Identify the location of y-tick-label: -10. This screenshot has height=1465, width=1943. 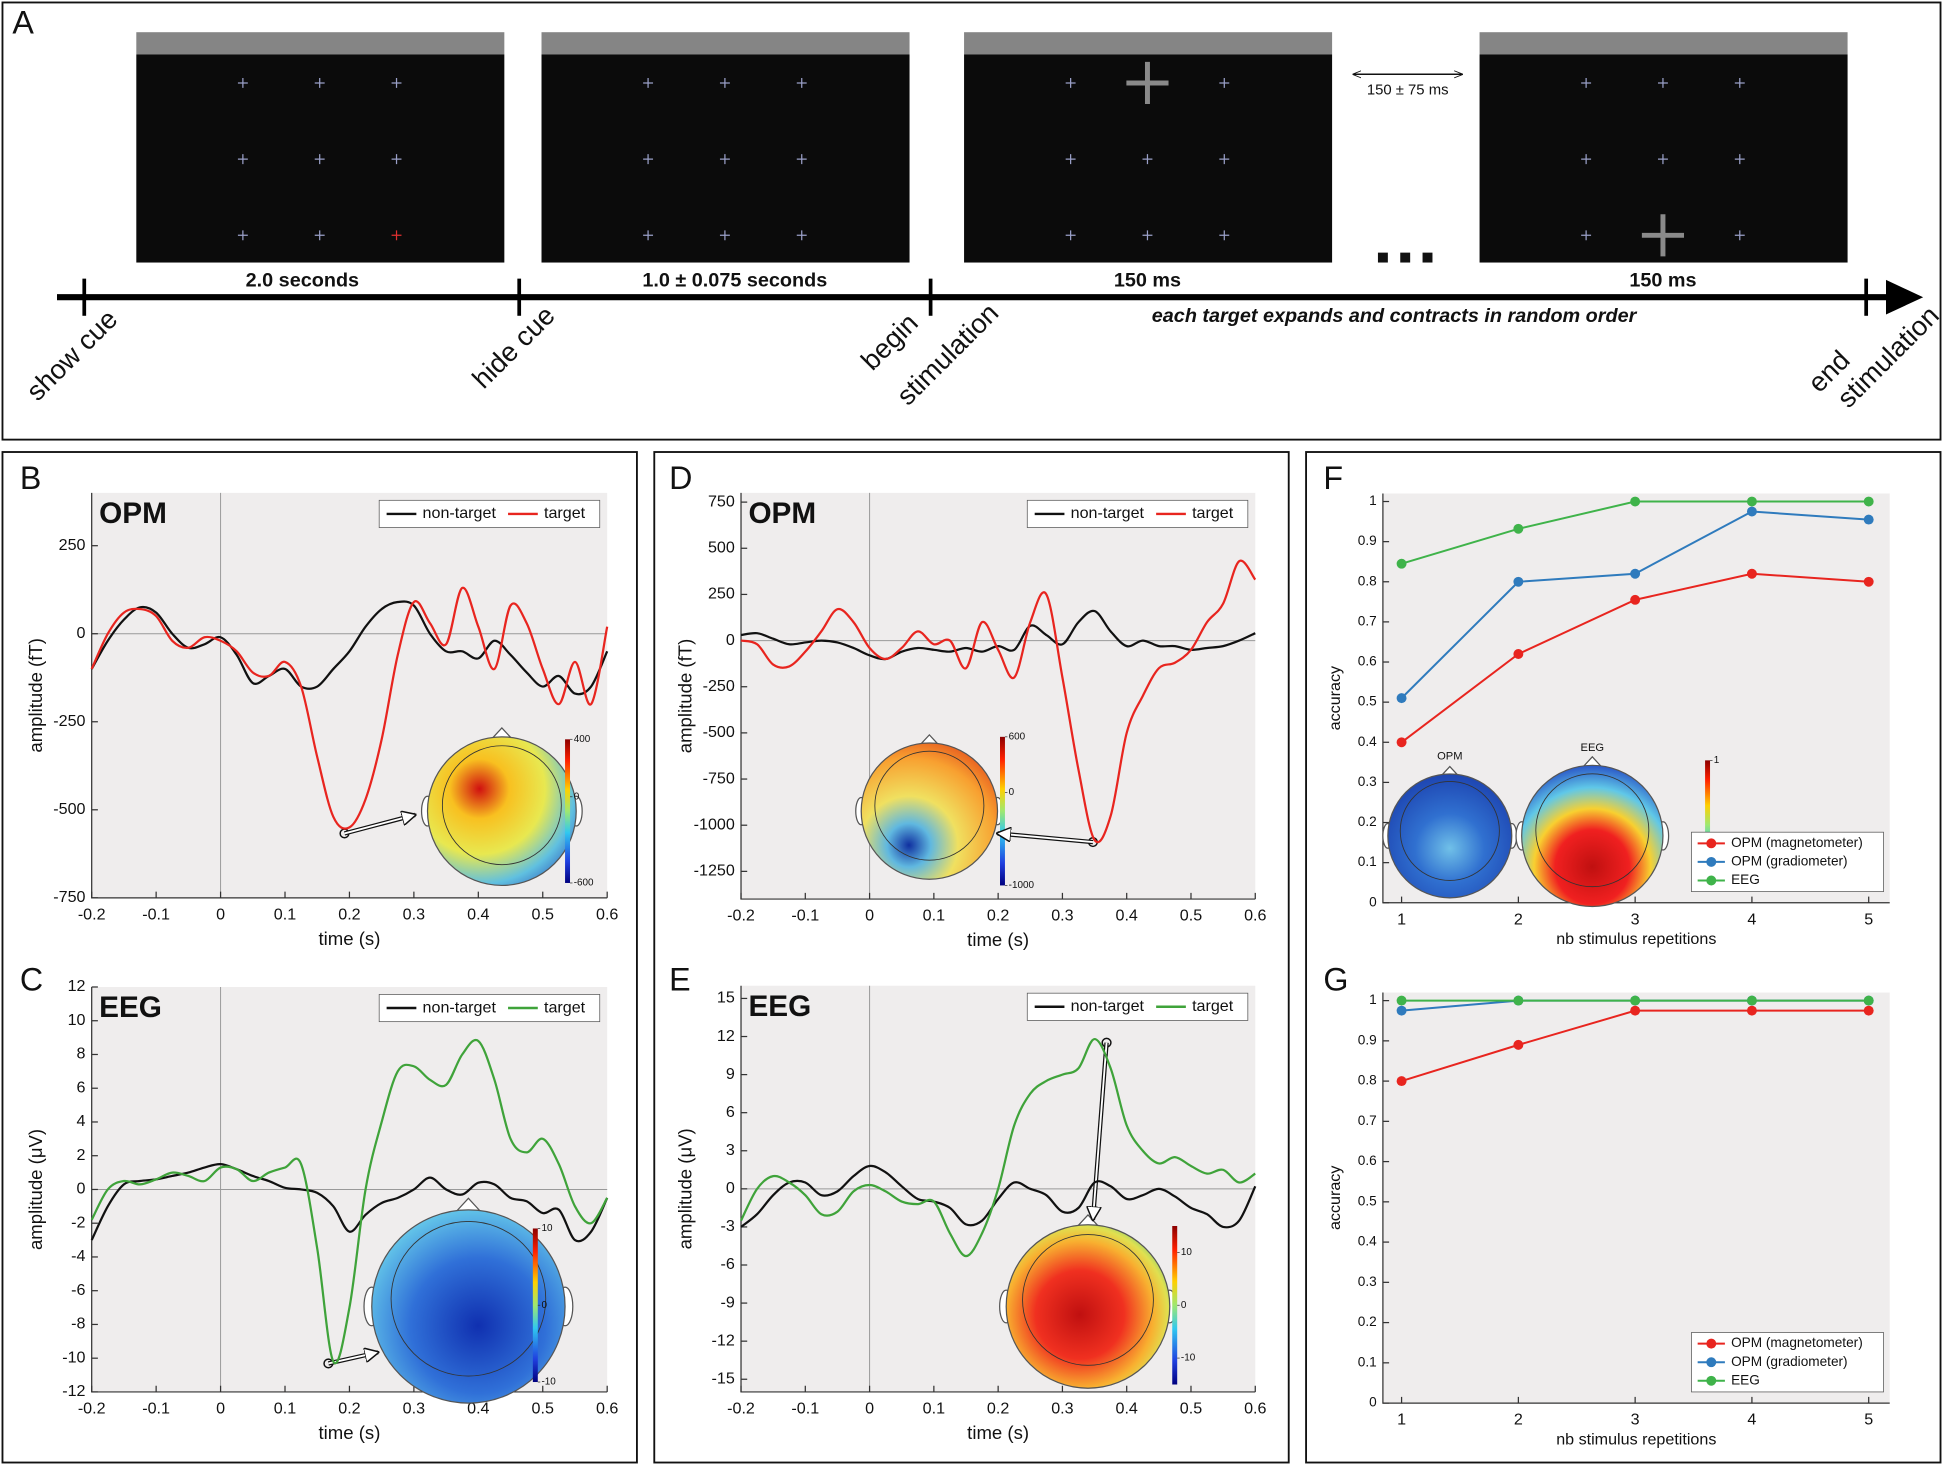
(73, 1357).